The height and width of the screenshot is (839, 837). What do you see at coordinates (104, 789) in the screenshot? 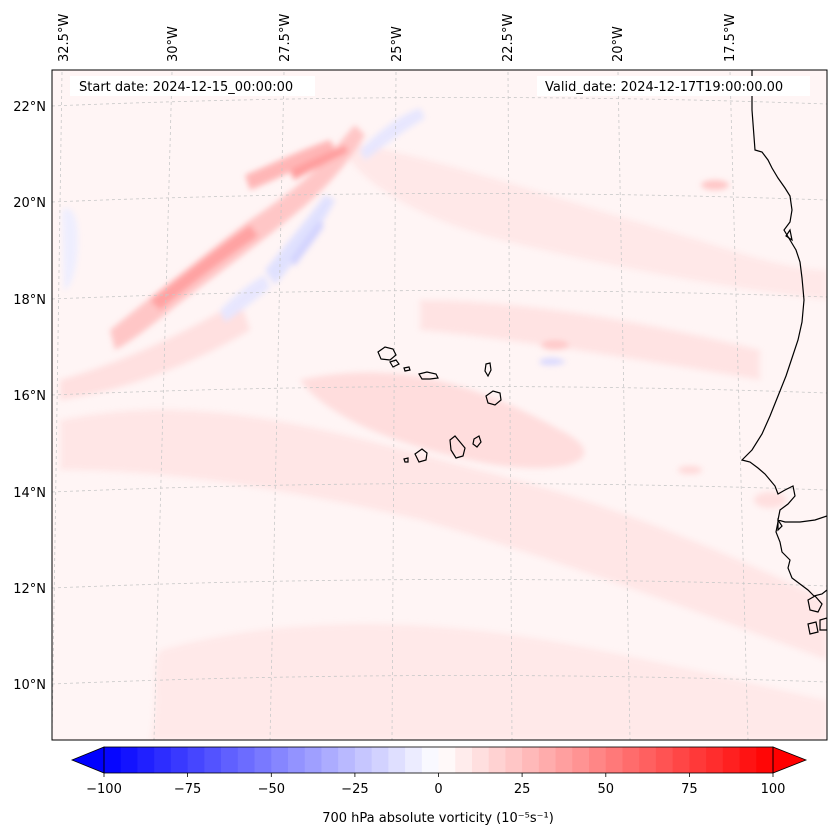
I see `colorbar-tick-label: −100` at bounding box center [104, 789].